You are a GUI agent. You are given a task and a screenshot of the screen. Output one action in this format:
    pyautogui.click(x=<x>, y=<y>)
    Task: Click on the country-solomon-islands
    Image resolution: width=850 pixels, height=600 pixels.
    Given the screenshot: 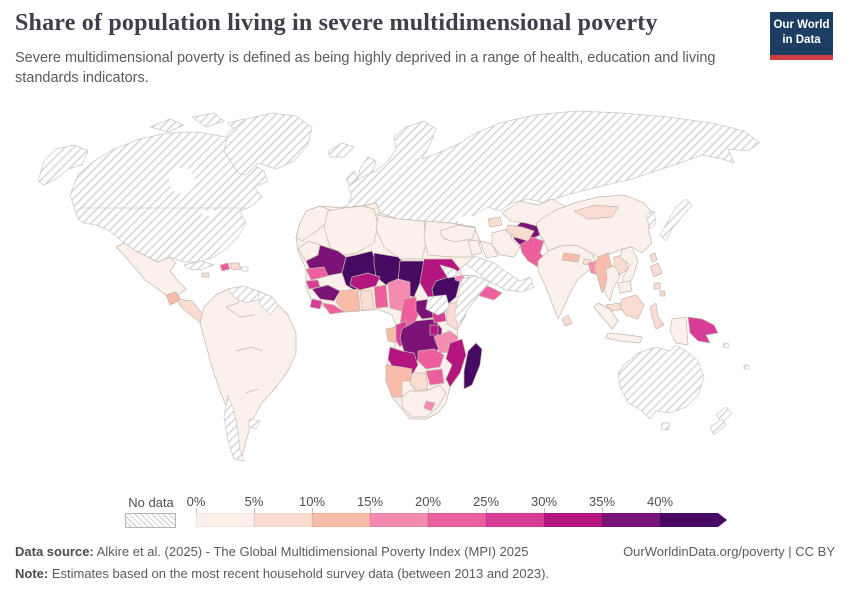 What is the action you would take?
    pyautogui.click(x=726, y=345)
    